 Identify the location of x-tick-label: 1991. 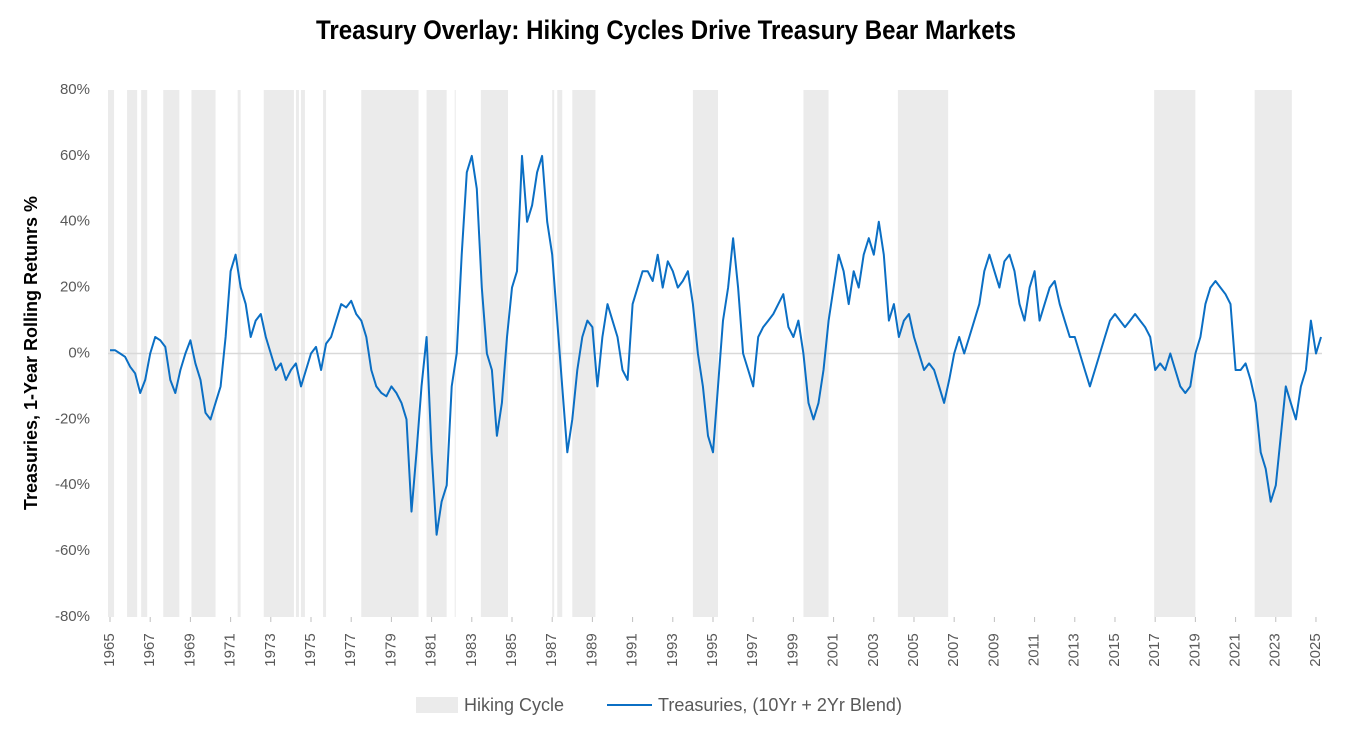
(632, 649).